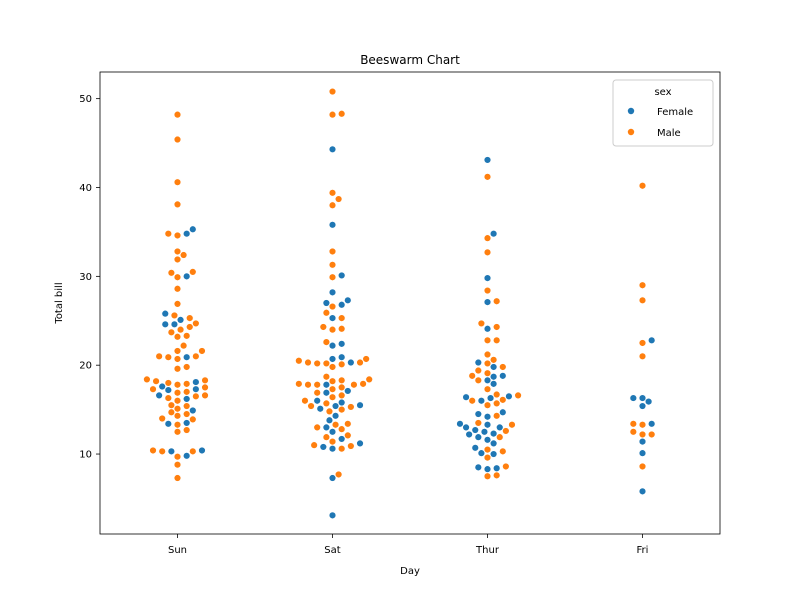  I want to click on y-tick-label: 20, so click(85, 366).